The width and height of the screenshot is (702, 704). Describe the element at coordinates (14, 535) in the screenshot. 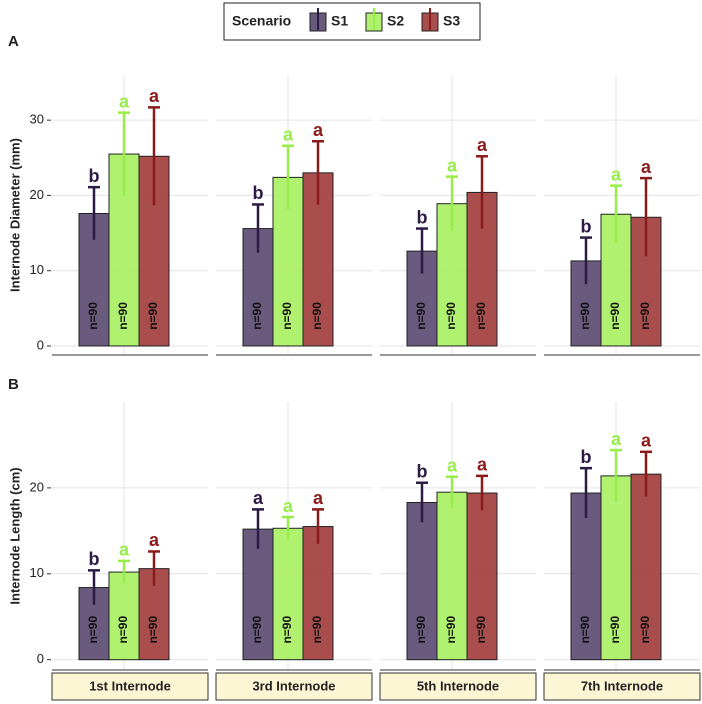

I see `y-axis-label: Internode Length (cm)` at that location.